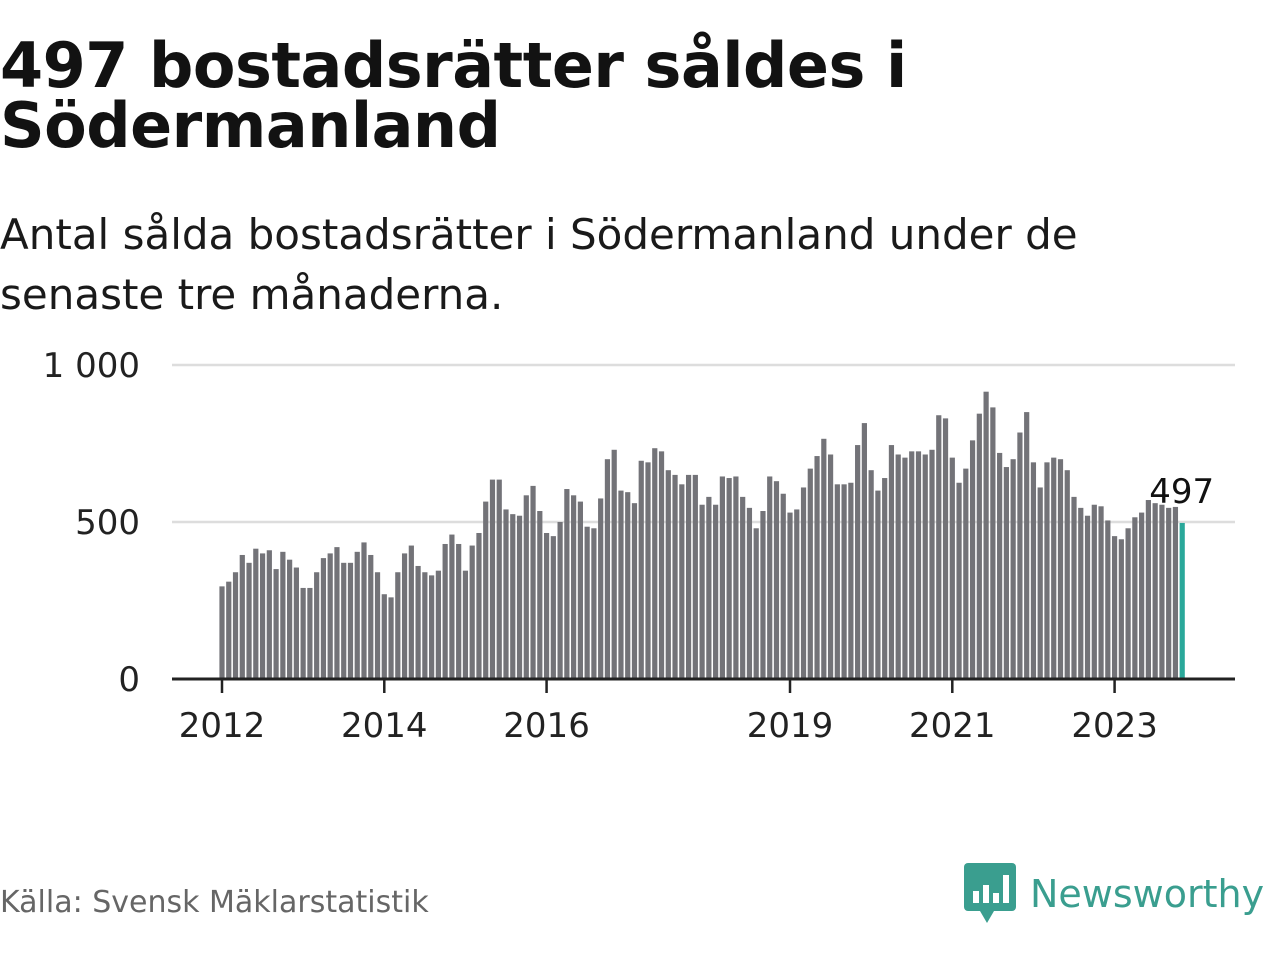 Image resolution: width=1280 pixels, height=960 pixels. What do you see at coordinates (990, 893) in the screenshot?
I see `newsworthy-logo-icon` at bounding box center [990, 893].